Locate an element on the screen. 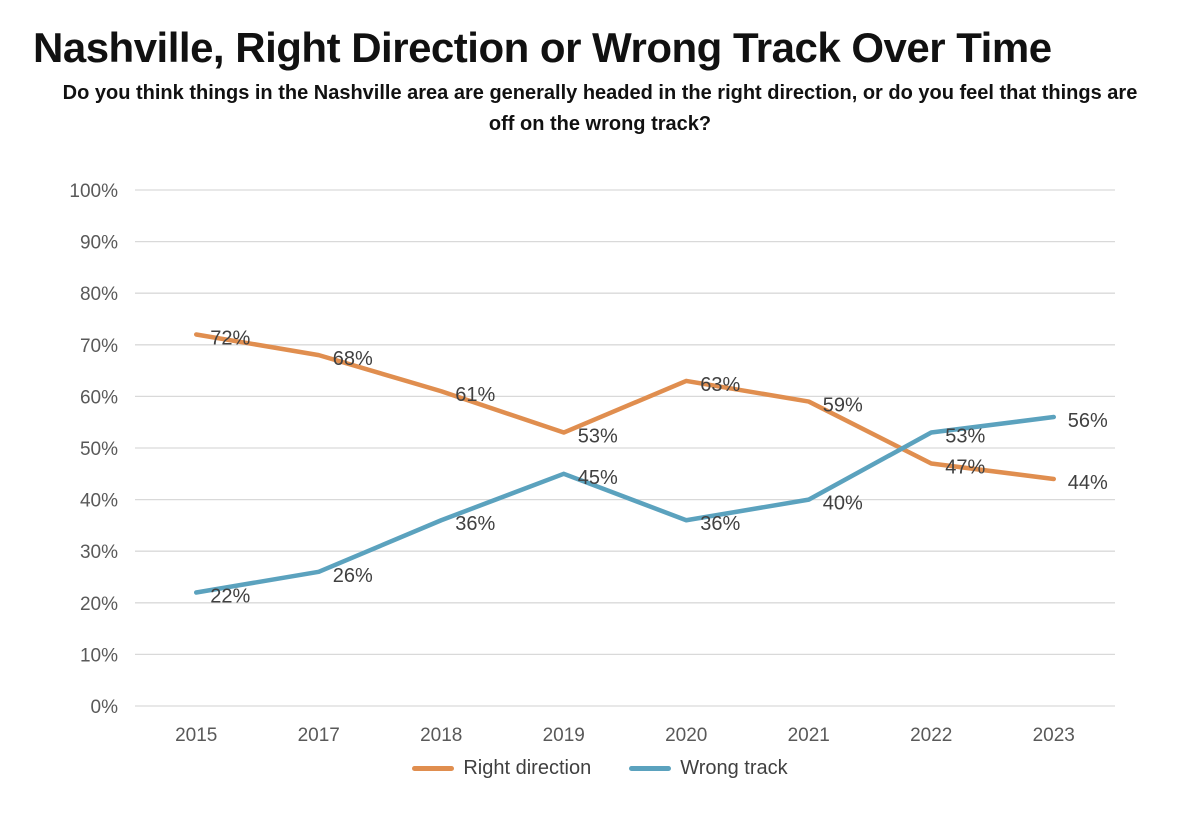 The width and height of the screenshot is (1200, 834). legend-label-wrong-track: Wrong track is located at coordinates (734, 768).